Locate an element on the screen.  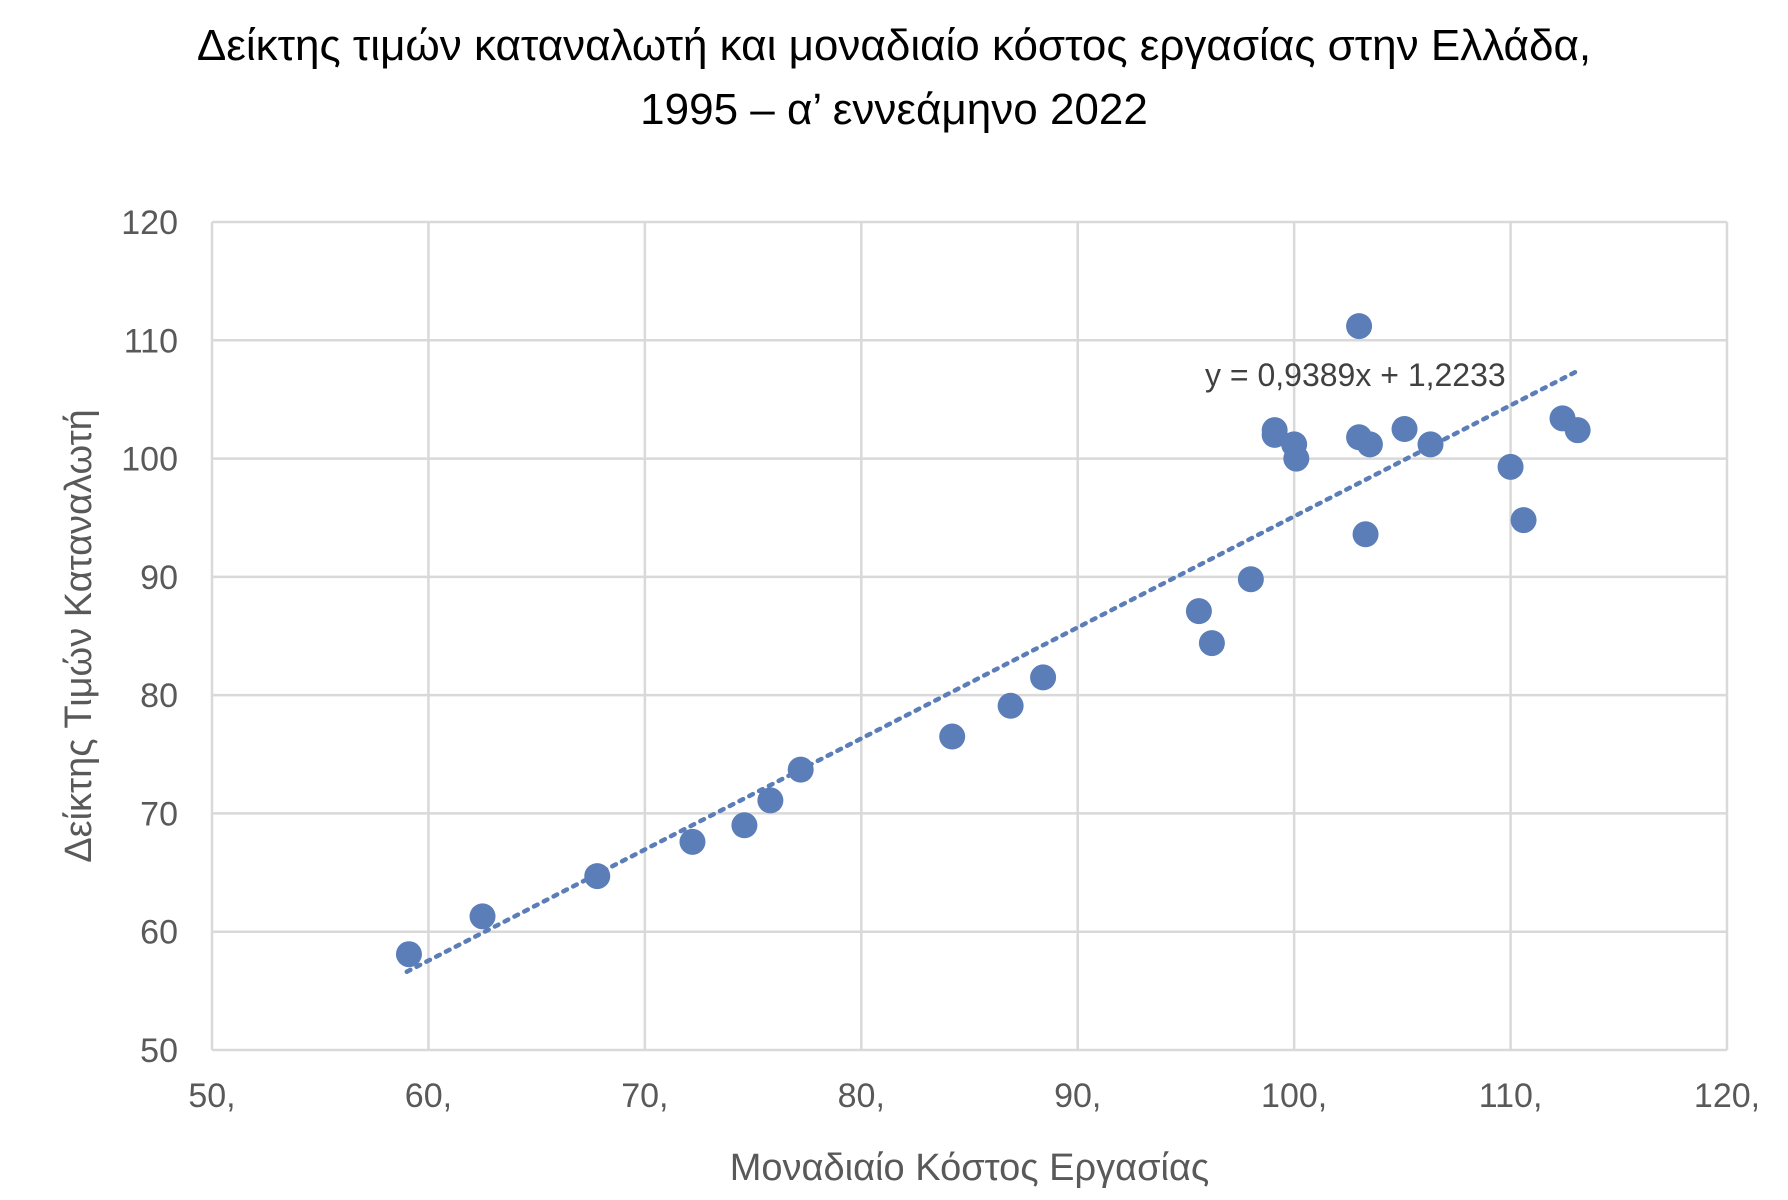
x-axis-title: Μοναδιαίο Κόστος Εργασίας is located at coordinates (970, 1168).